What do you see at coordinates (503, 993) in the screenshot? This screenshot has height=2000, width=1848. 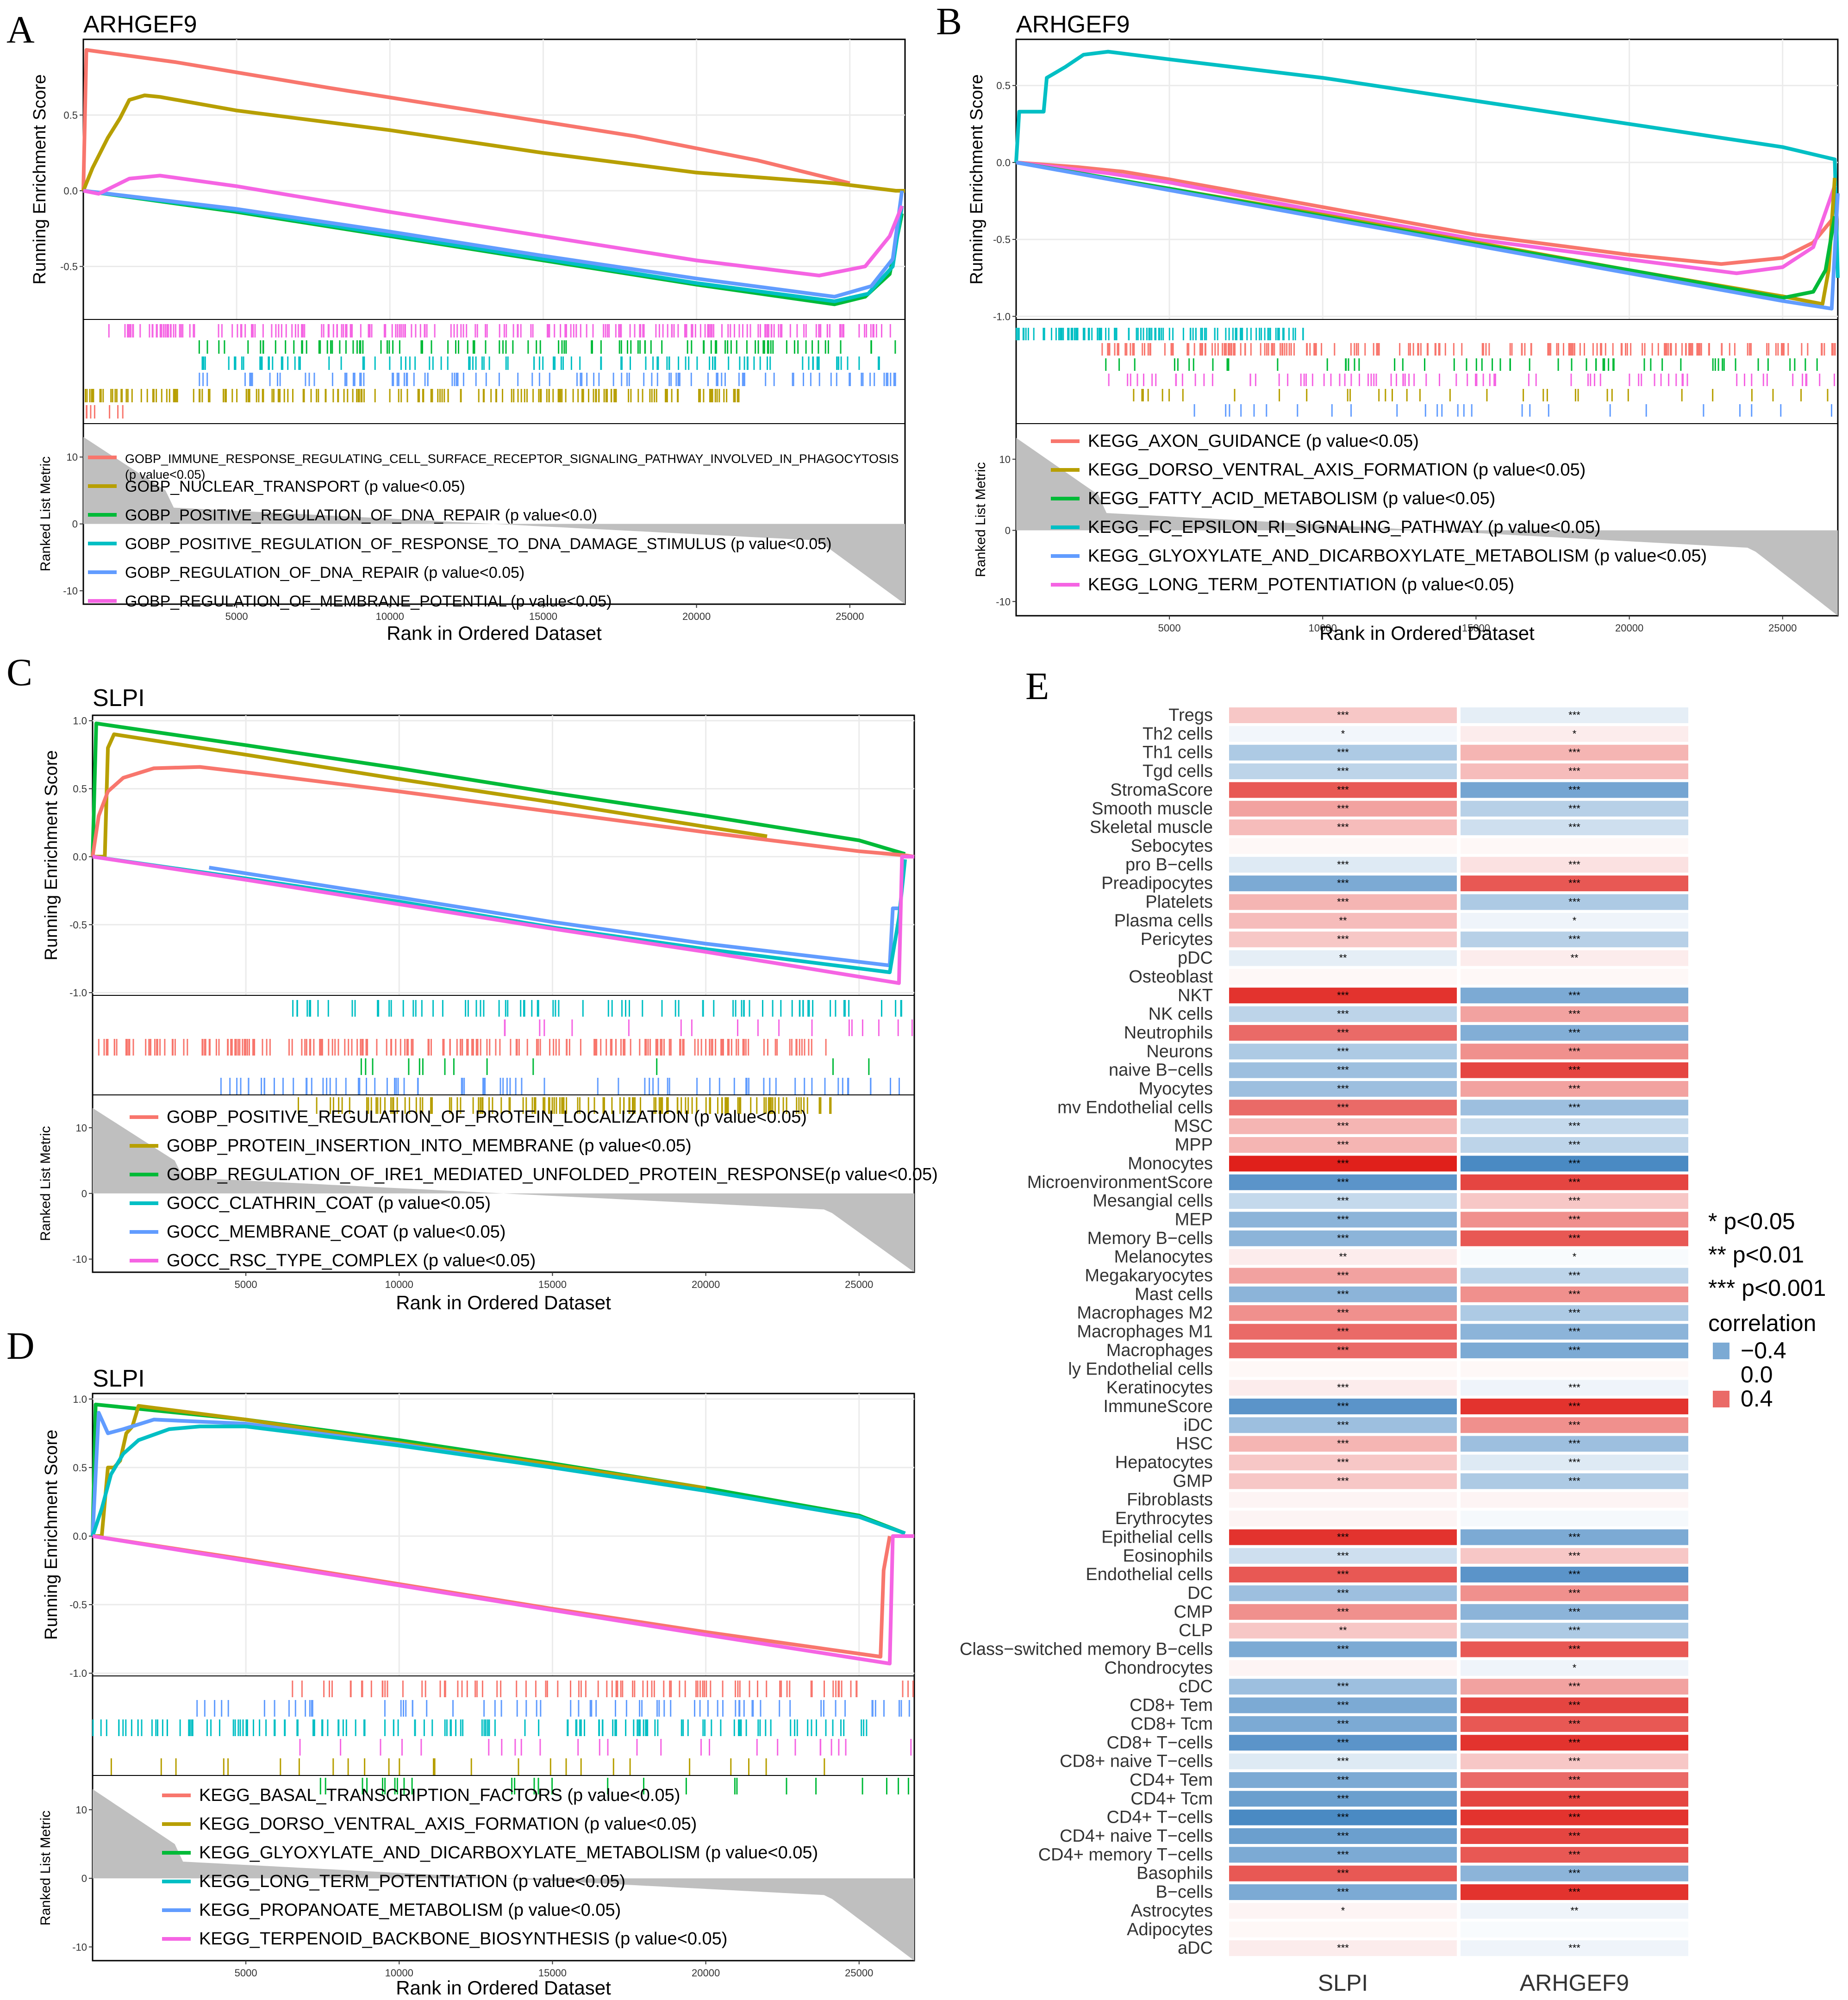 I see `plot-frame` at bounding box center [503, 993].